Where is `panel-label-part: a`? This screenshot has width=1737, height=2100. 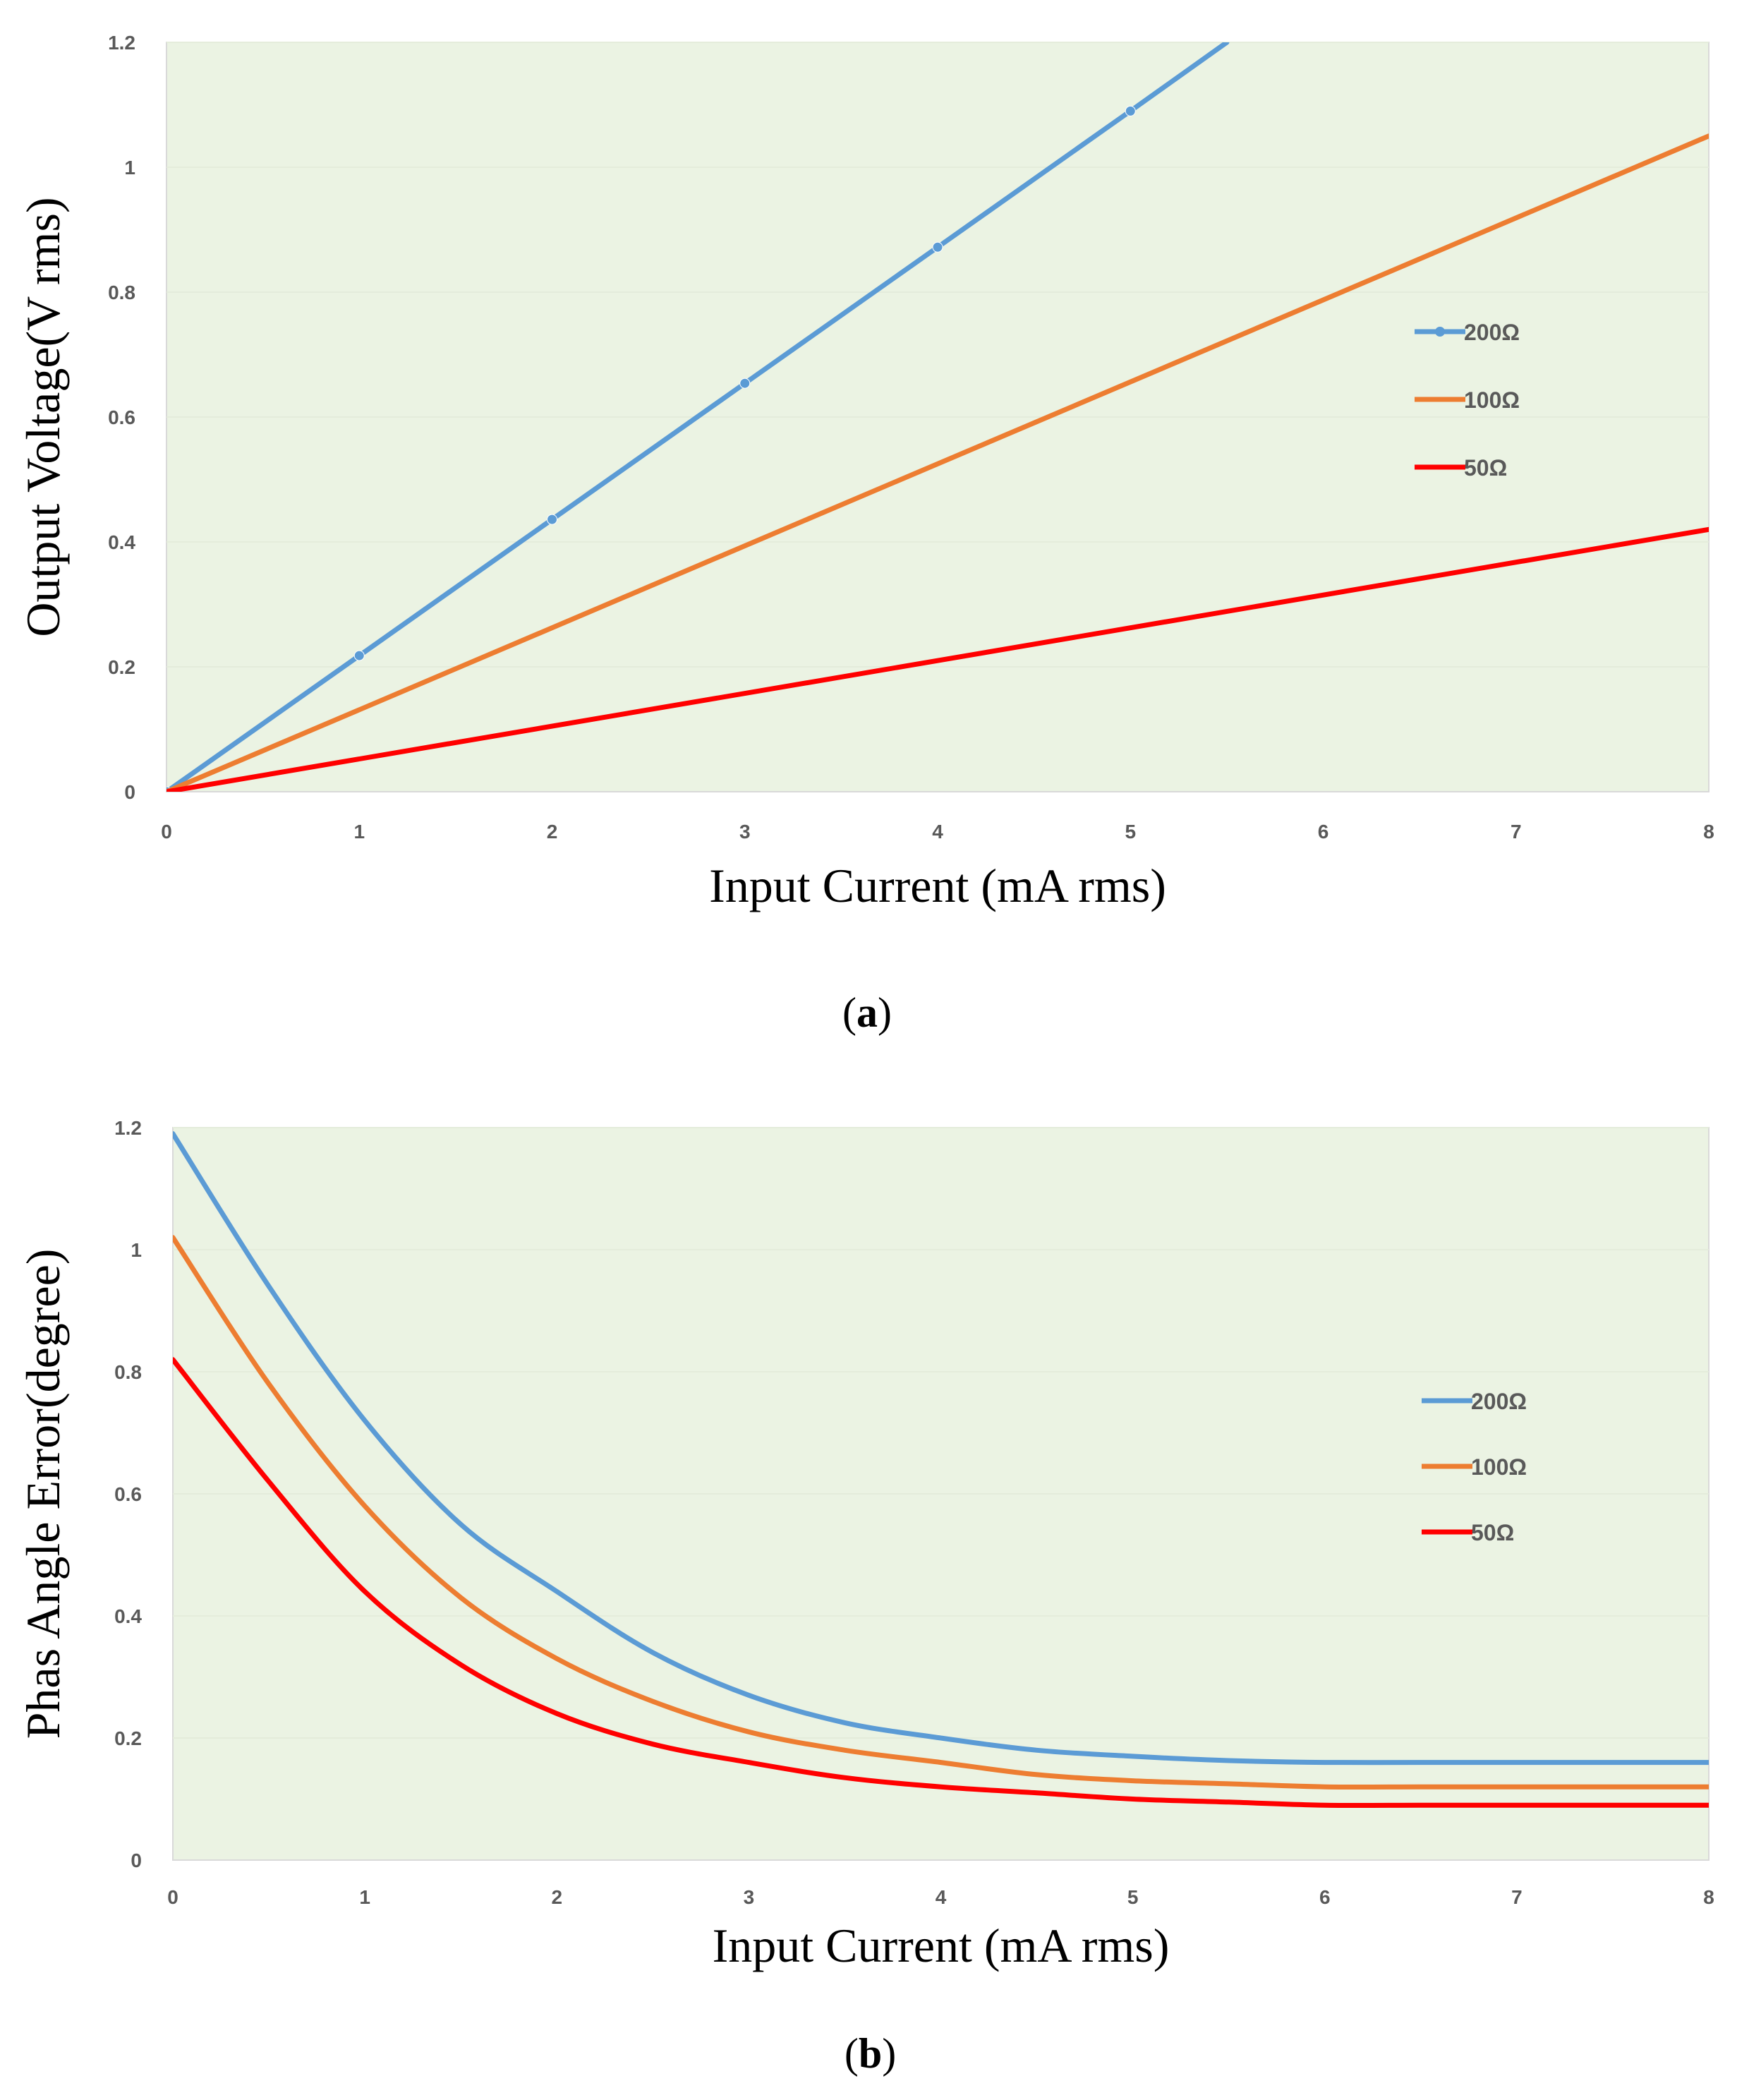
panel-label-part: a is located at coordinates (867, 1012).